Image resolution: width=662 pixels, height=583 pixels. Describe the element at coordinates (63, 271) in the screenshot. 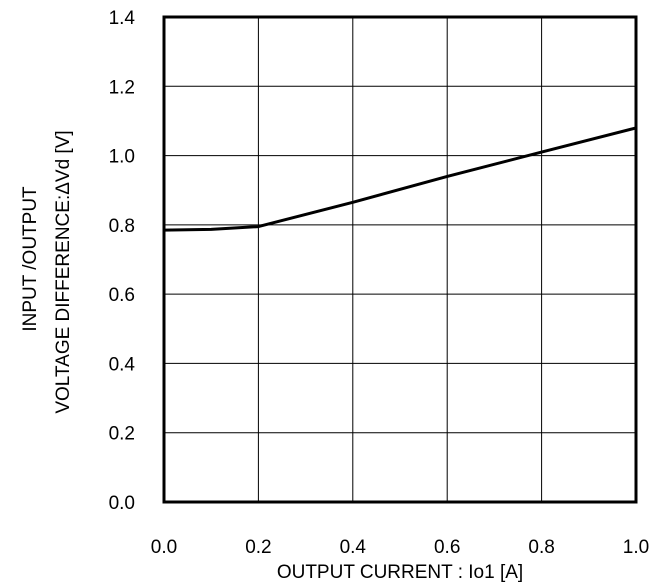

I see `y-axis-label-line2: VOLTAGE DIFFERENCE:ΔVd [V]` at that location.